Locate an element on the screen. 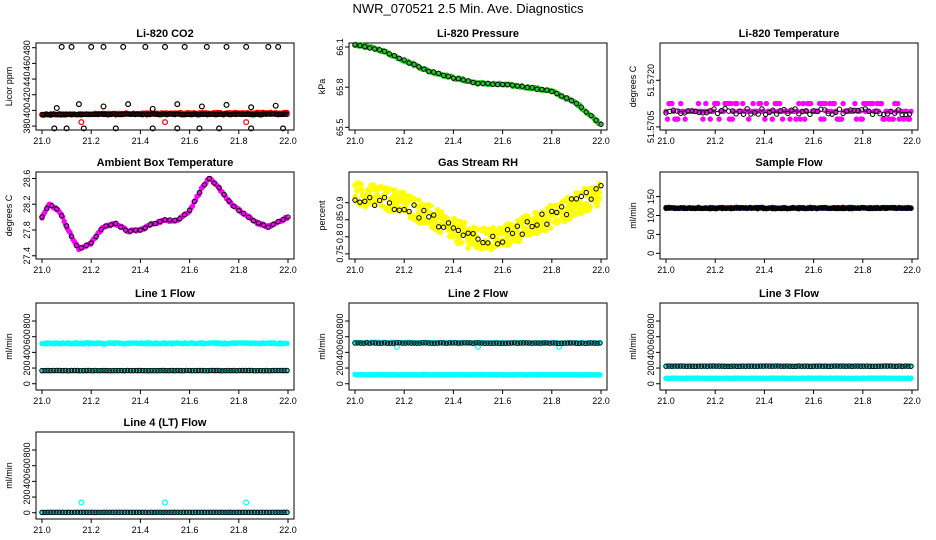  chart-title: Line 3 Flow is located at coordinates (789, 294).